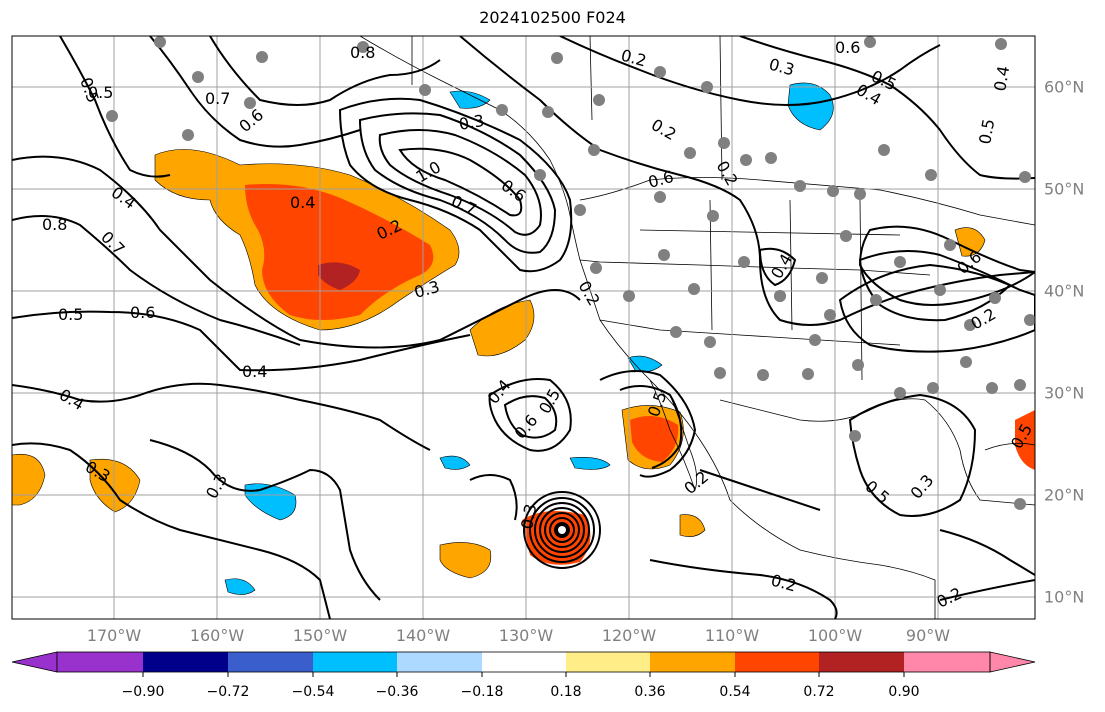 The height and width of the screenshot is (712, 1105). I want to click on lon-label: 170°W, so click(114, 635).